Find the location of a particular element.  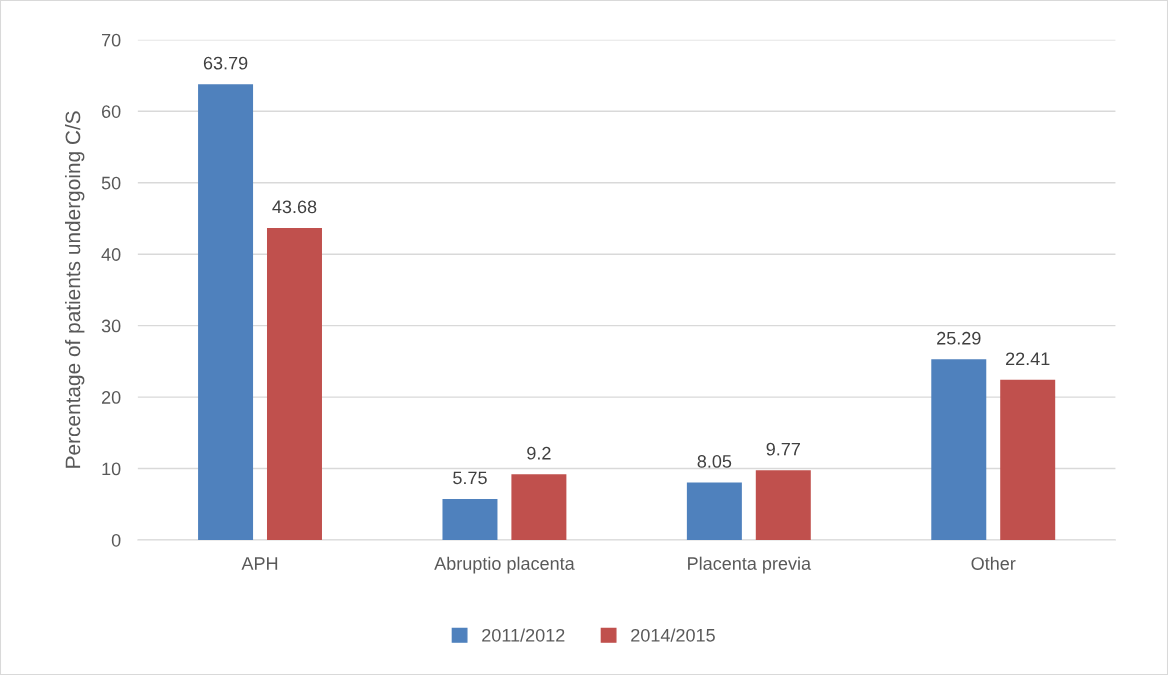

y-tick-label: 40 is located at coordinates (111, 254).